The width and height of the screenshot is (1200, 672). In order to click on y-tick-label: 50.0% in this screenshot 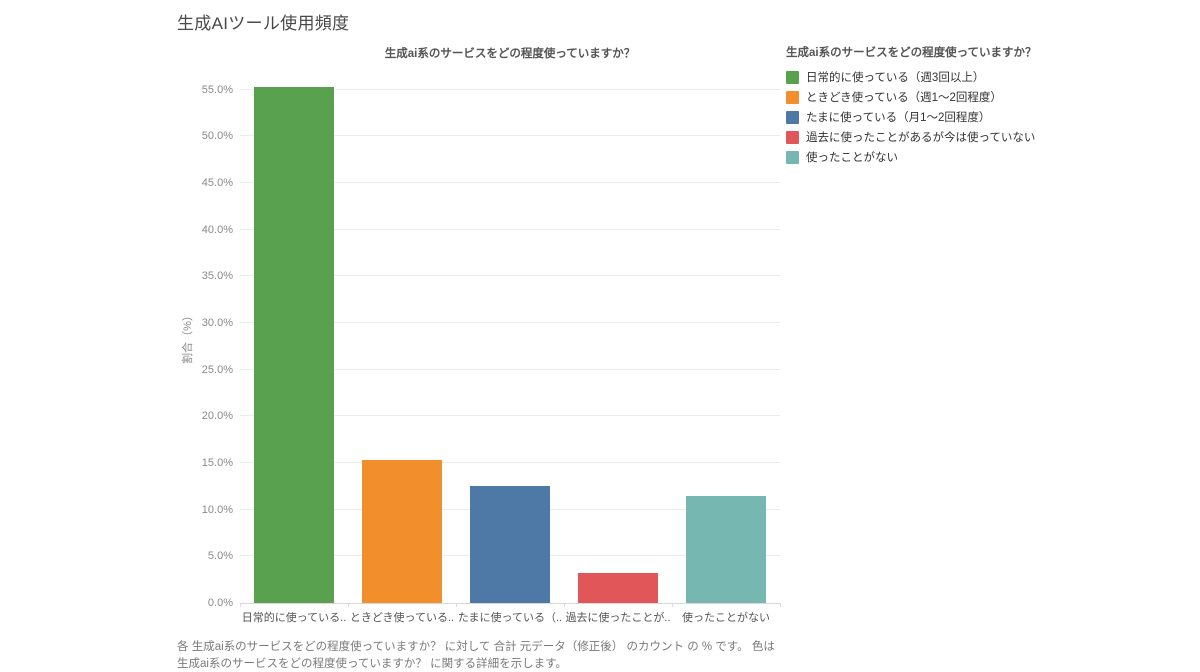, I will do `click(217, 136)`.